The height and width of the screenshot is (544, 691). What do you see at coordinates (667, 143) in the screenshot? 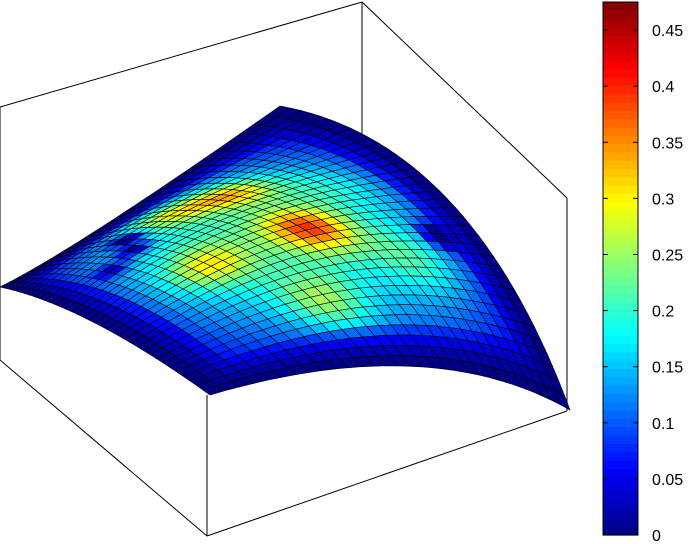
I see `colorbar-tick-label: 0.35` at bounding box center [667, 143].